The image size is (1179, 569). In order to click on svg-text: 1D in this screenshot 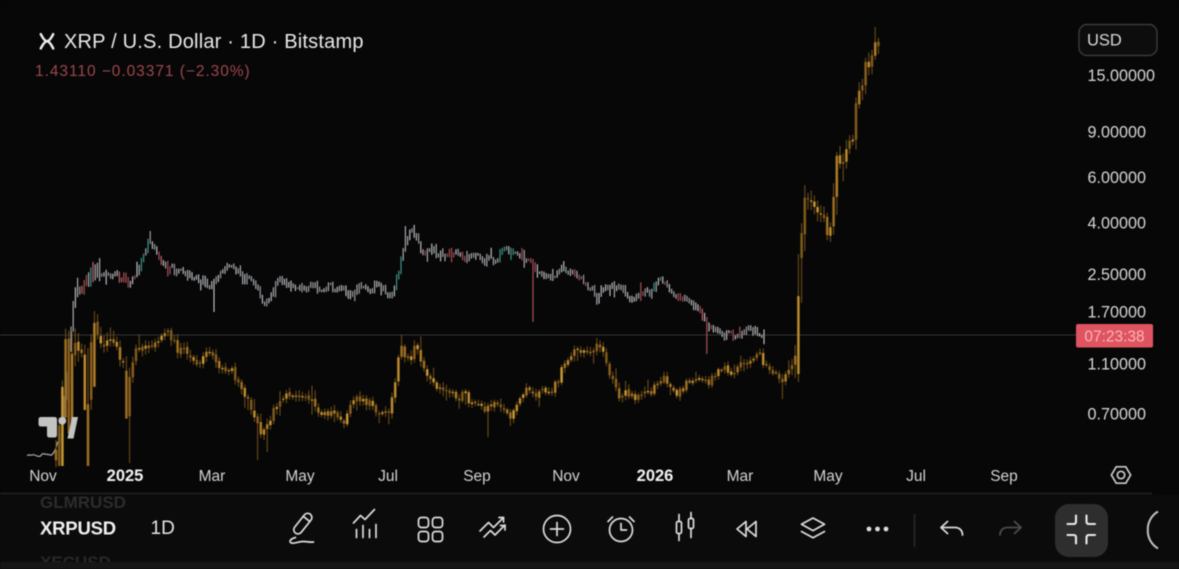, I will do `click(163, 528)`.